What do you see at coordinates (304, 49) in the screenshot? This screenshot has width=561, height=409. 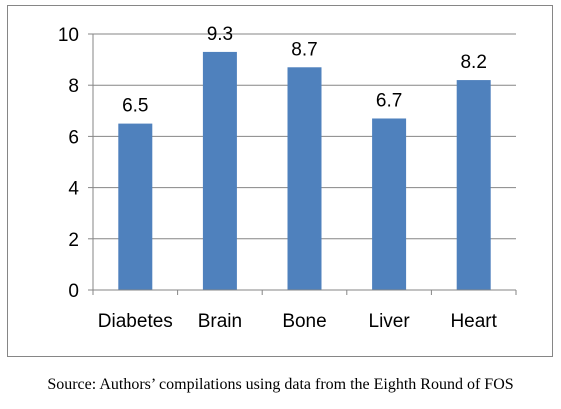 I see `data-label-bone: 8.7` at bounding box center [304, 49].